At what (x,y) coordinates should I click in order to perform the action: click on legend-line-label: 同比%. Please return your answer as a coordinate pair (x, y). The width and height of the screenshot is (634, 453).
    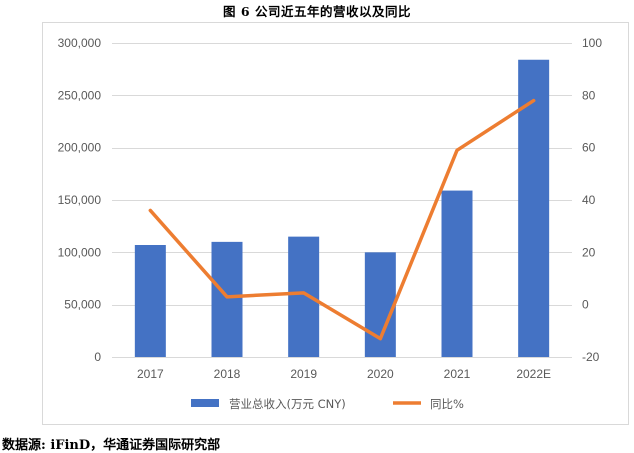
    Looking at the image, I should click on (447, 404).